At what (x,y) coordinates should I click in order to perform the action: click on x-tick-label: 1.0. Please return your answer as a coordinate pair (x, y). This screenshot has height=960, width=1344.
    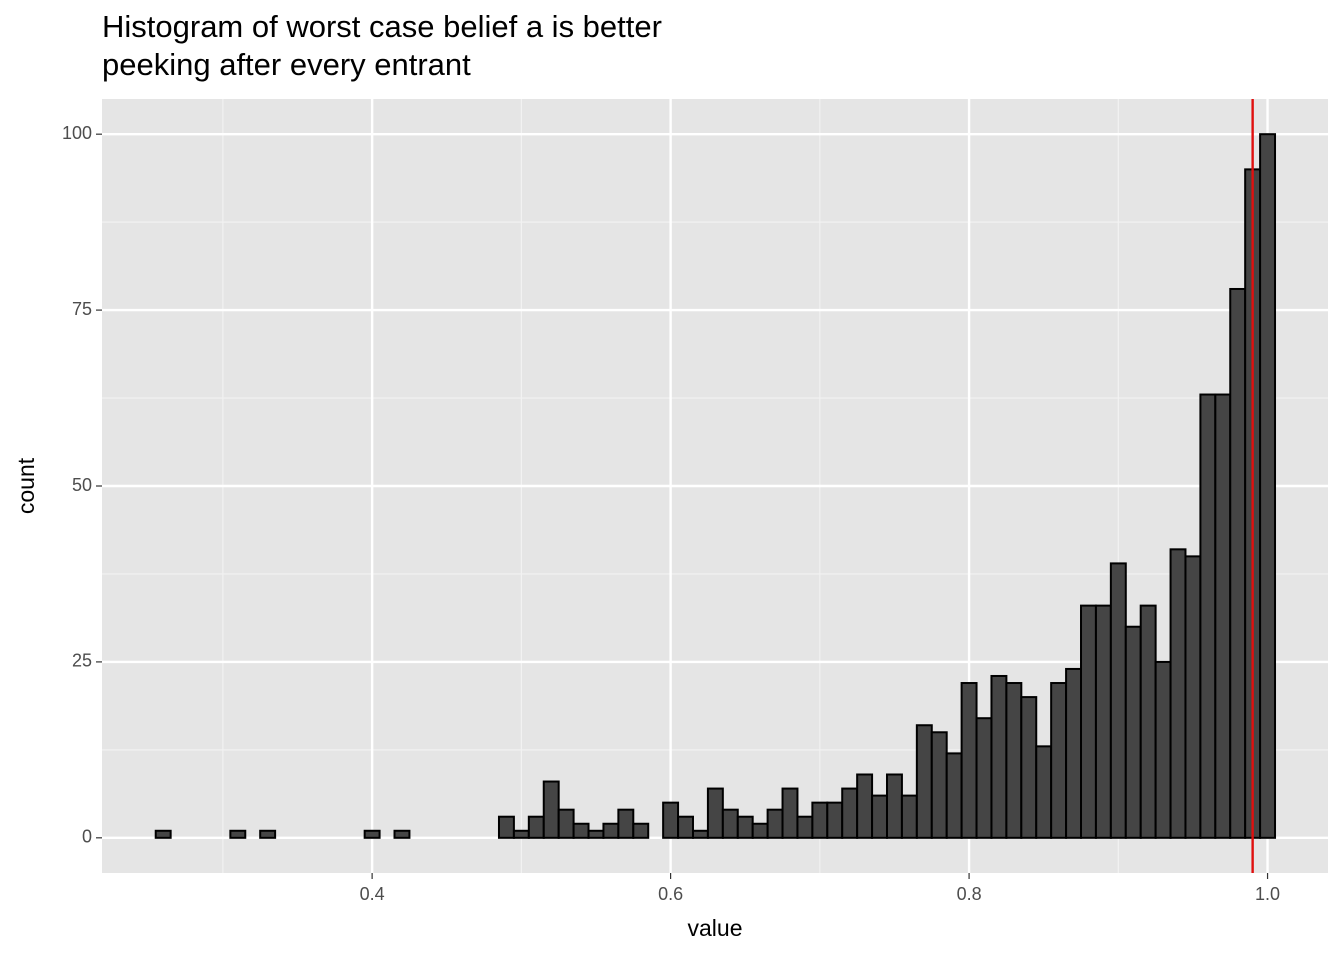
    Looking at the image, I should click on (1267, 894).